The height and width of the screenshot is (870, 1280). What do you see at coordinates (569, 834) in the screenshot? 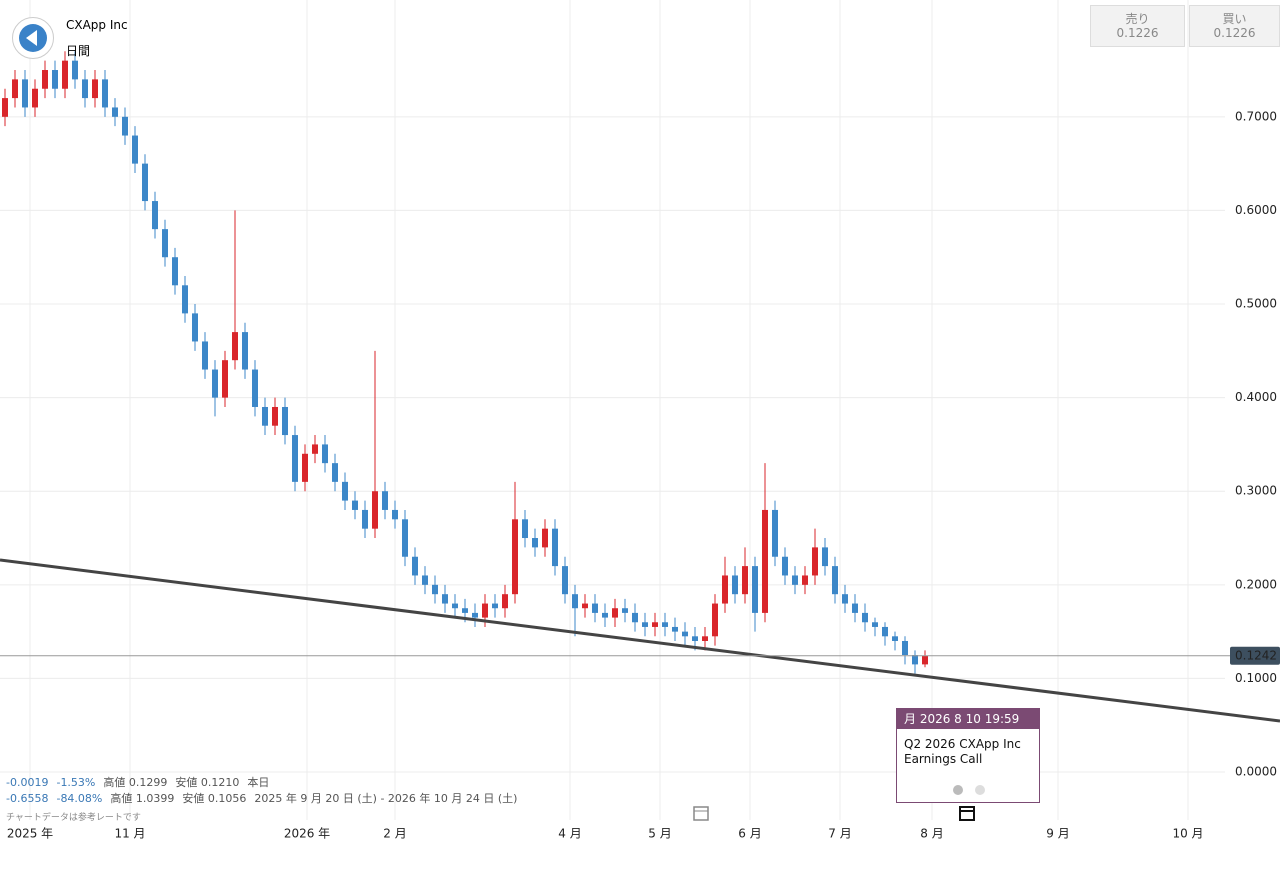
I see `x-tick-label: 4 月` at bounding box center [569, 834].